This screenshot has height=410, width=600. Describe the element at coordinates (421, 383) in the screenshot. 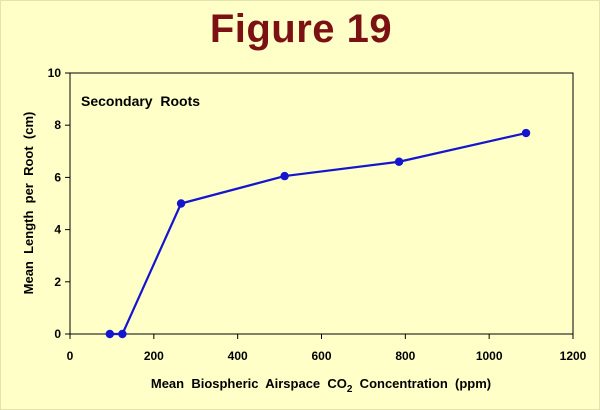

I see `x-axis-label-part-2: Concentration (ppm)` at that location.